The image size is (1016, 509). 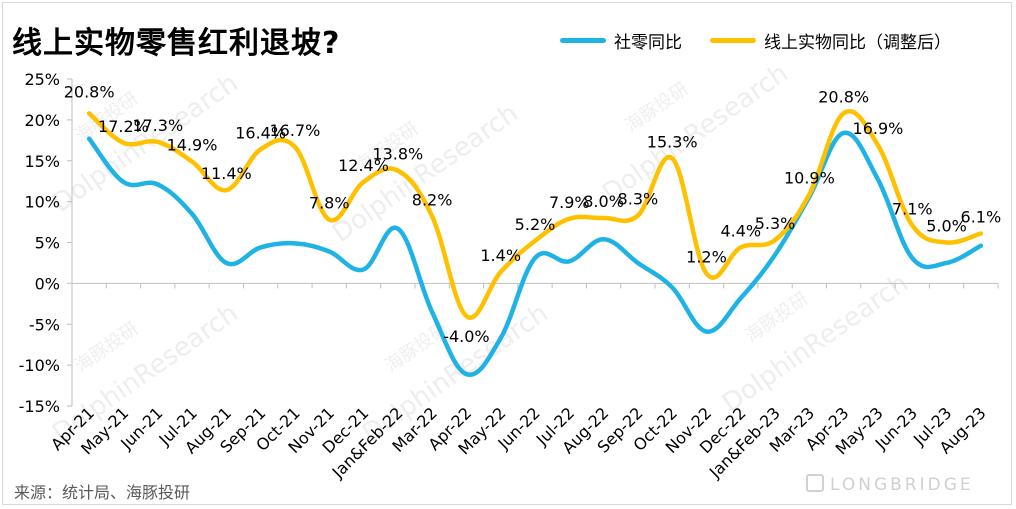 I want to click on brand-logo: LONGBRIDGE, so click(x=890, y=484).